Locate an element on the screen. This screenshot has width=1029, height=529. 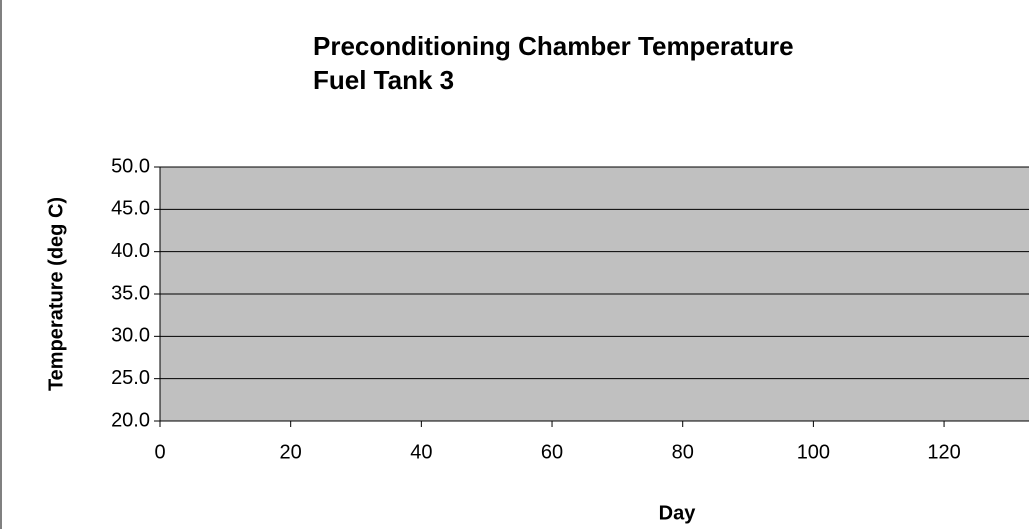
x-tick-label: 20 is located at coordinates (291, 452).